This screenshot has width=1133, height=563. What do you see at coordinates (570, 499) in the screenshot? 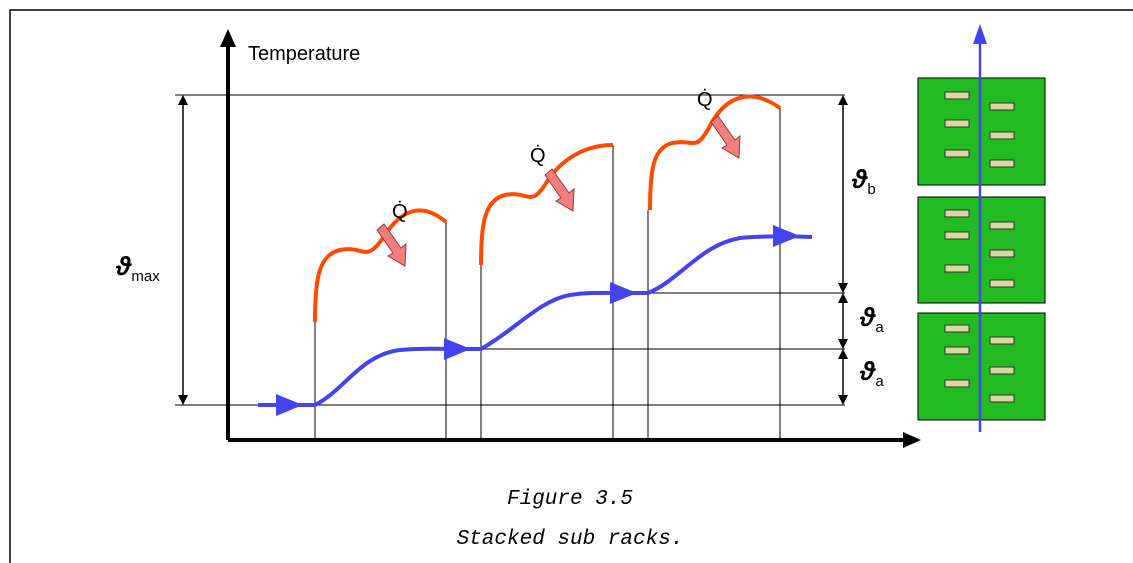
I see `figure-number: Figure 3.5` at bounding box center [570, 499].